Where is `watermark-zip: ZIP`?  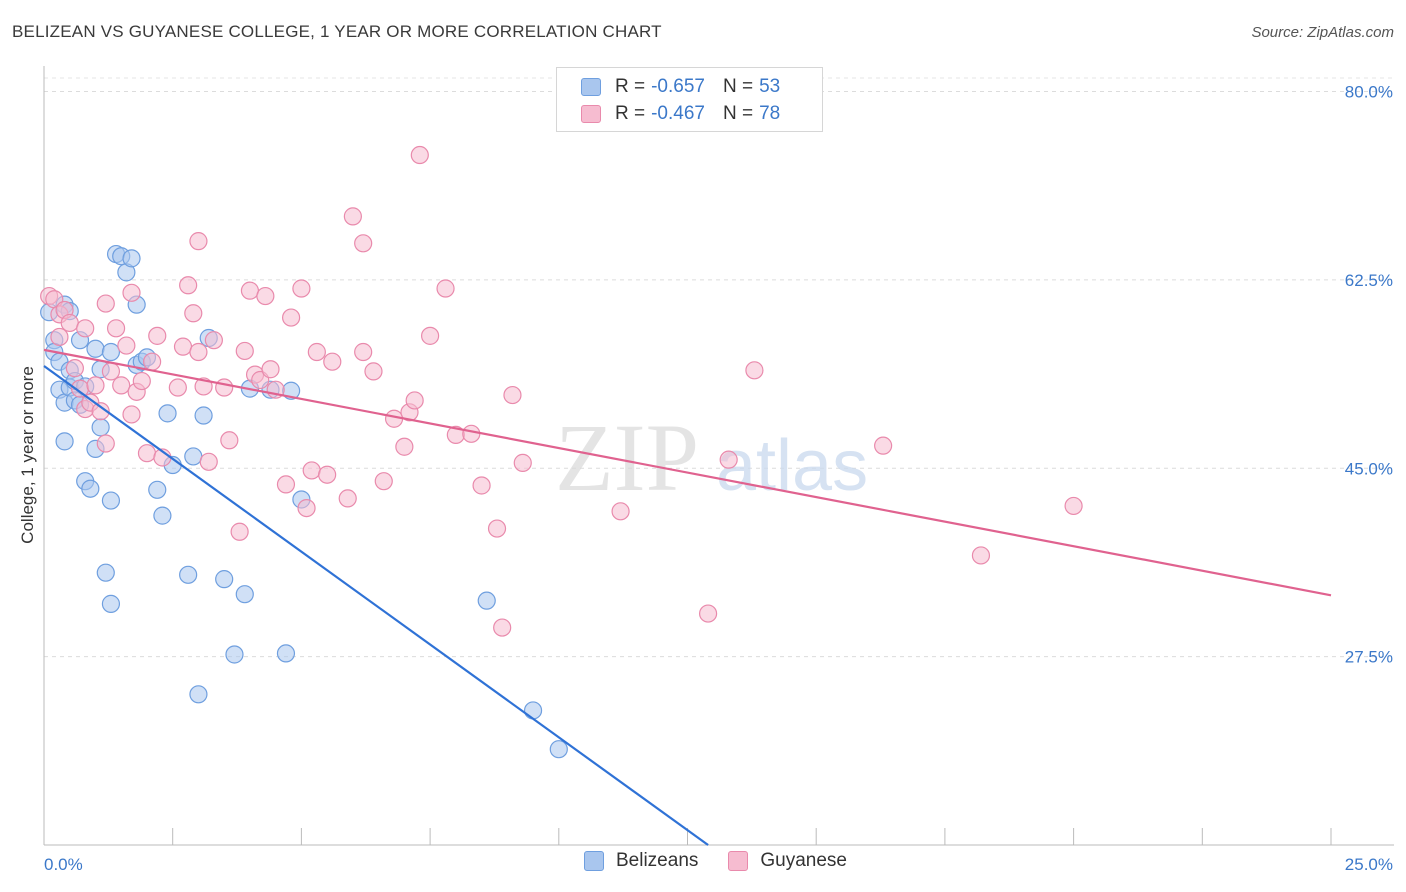
watermark-zip: ZIP is located at coordinates (627, 457).